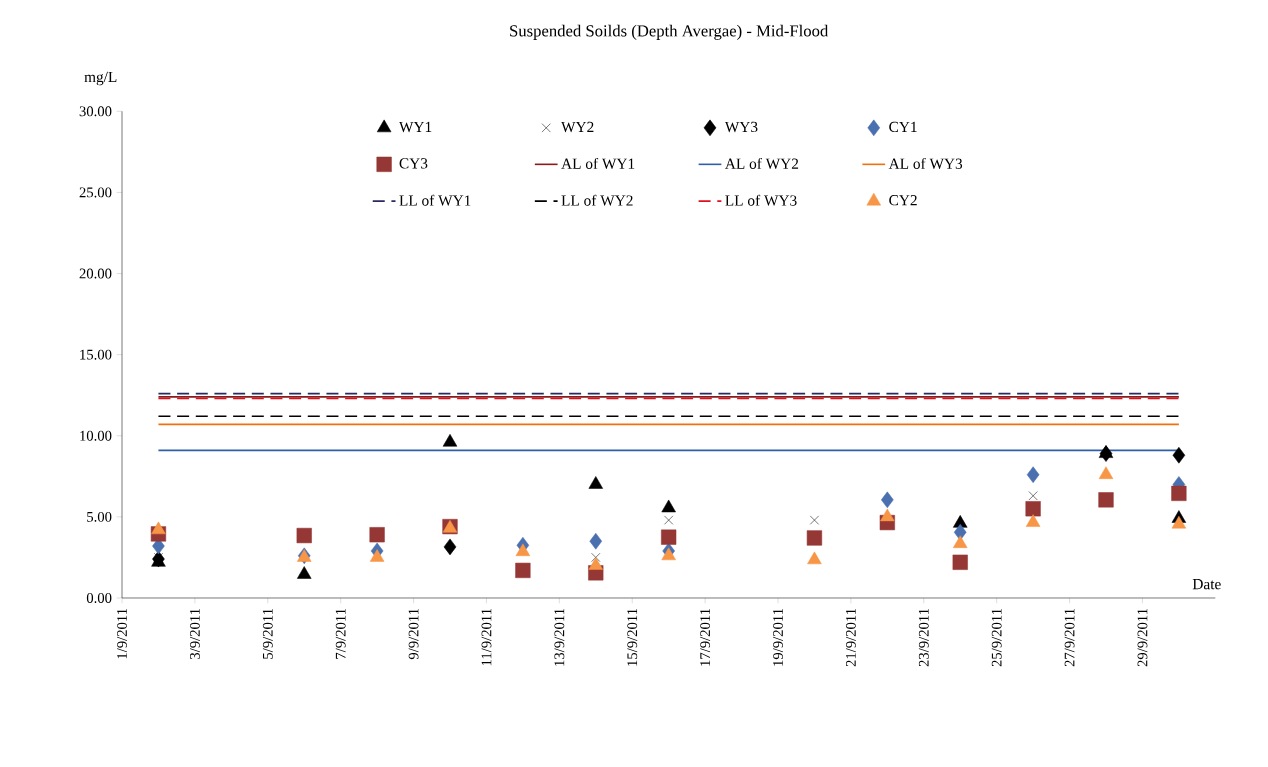 The height and width of the screenshot is (767, 1268). Describe the element at coordinates (122, 633) in the screenshot. I see `x-tick-label: 1/9/2011` at that location.